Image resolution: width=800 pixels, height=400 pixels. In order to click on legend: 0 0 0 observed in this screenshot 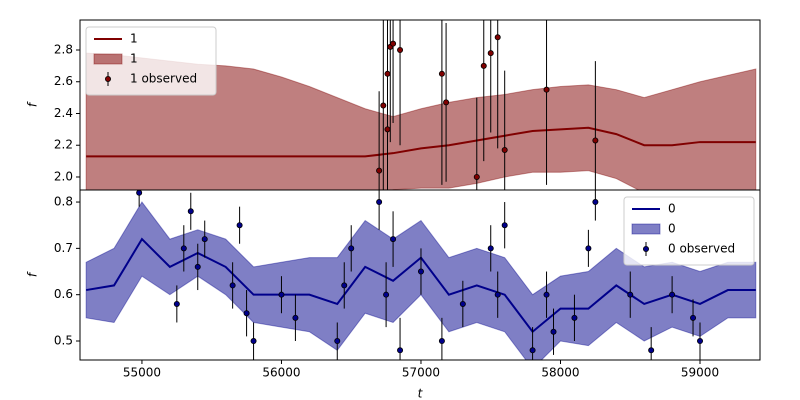, I will do `click(689, 231)`.